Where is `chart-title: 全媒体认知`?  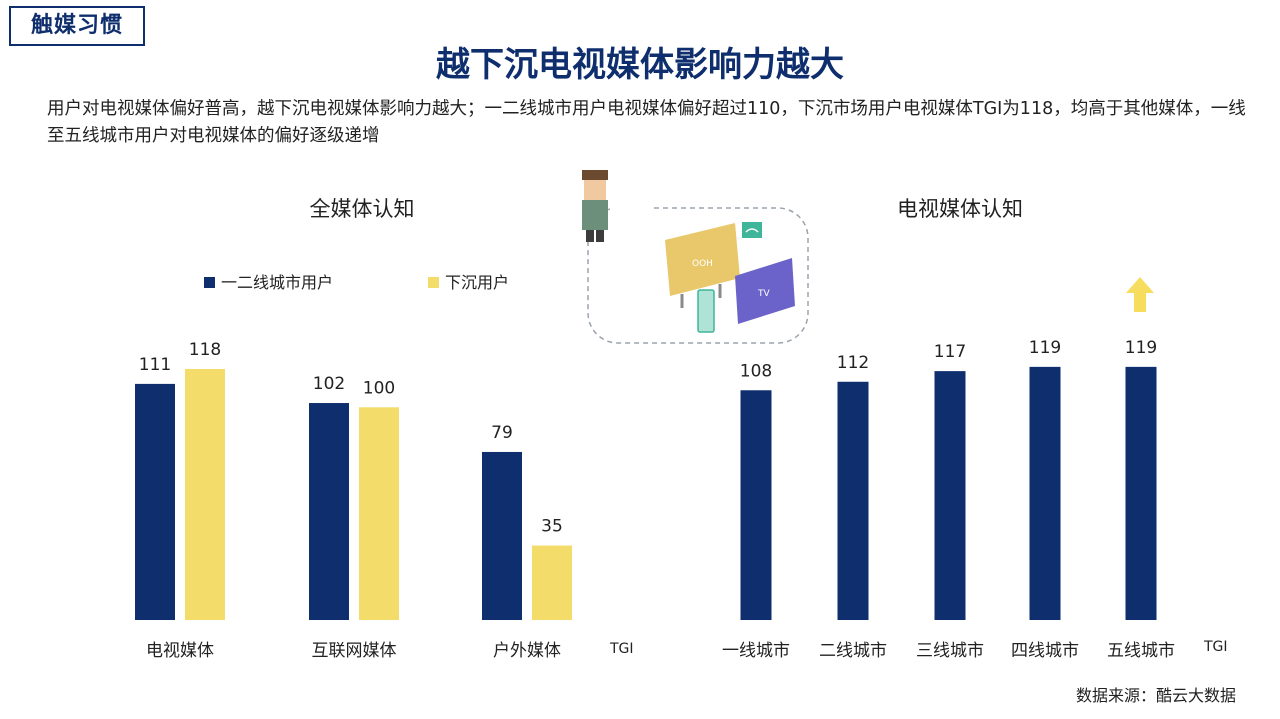 chart-title: 全媒体认知 is located at coordinates (362, 209).